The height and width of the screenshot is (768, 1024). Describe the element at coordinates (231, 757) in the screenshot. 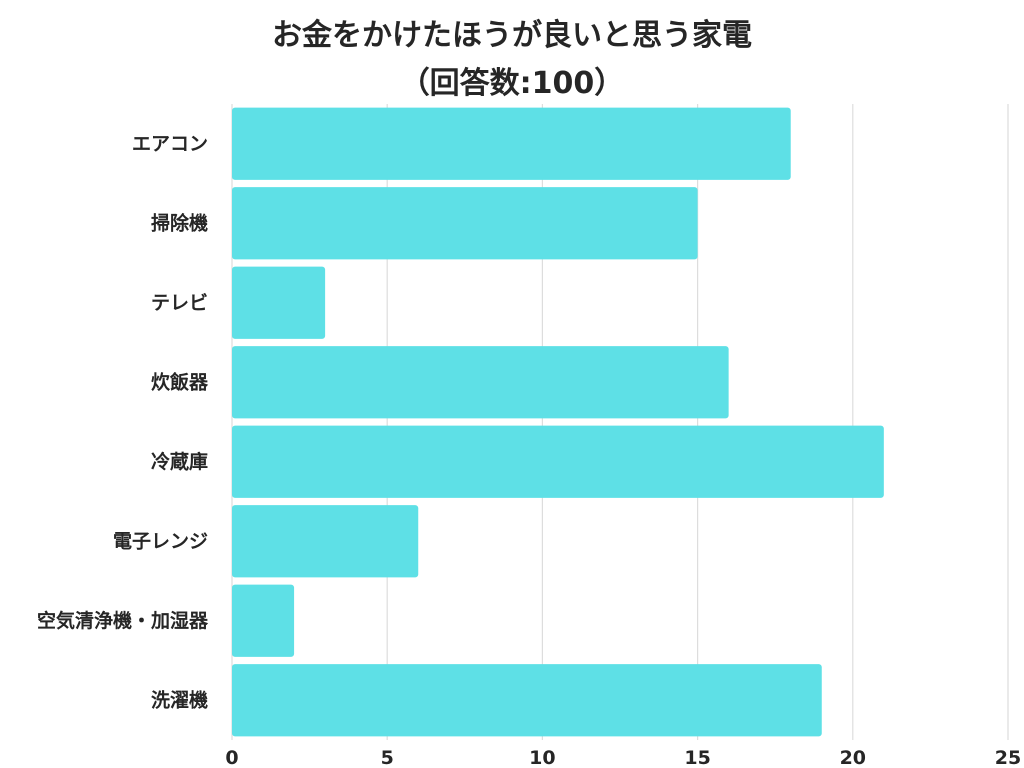

I see `x-tick-label-0: 0` at that location.